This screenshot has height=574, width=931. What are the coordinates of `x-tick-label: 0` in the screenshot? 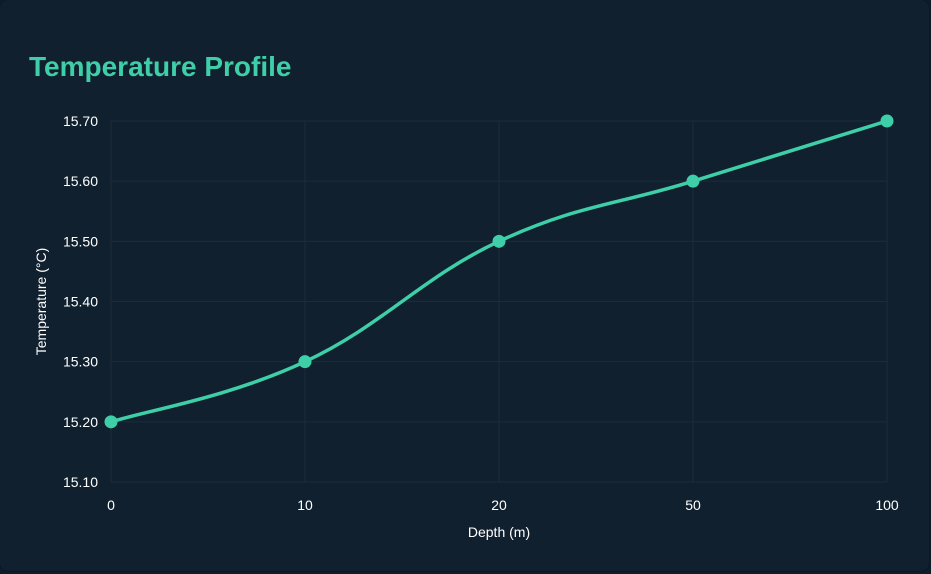 It's located at (111, 505).